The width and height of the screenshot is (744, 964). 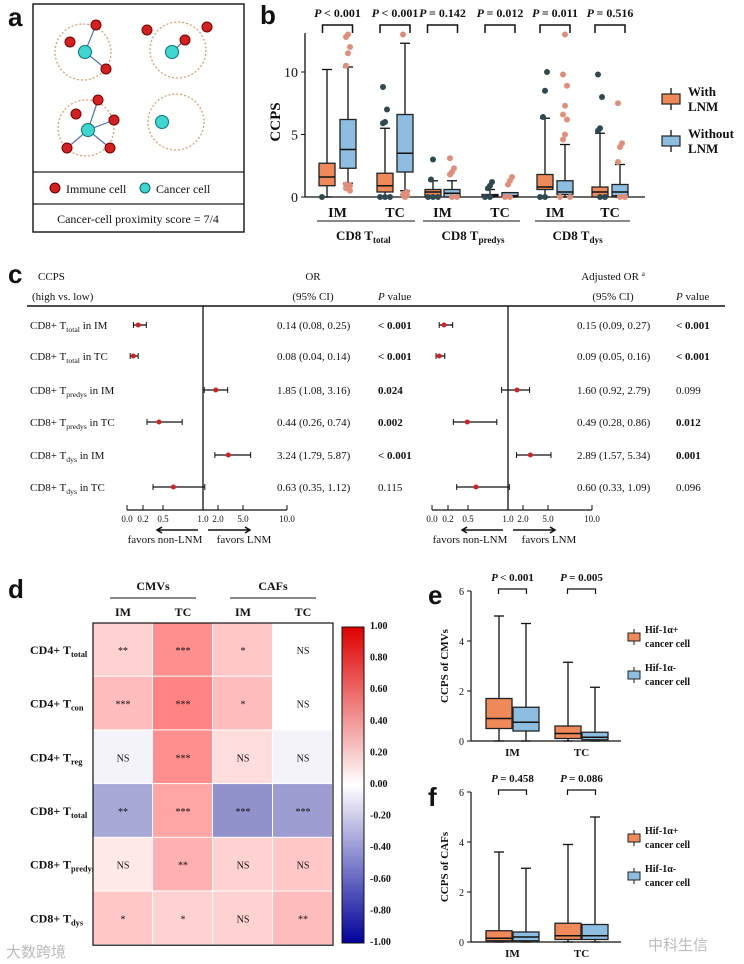 I want to click on row-label: CD8+ Tdys, so click(x=57, y=919).